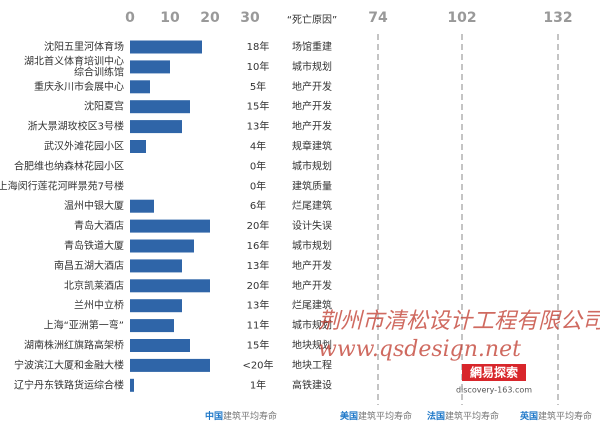 The width and height of the screenshot is (600, 437). I want to click on value-label: 4年, so click(258, 146).